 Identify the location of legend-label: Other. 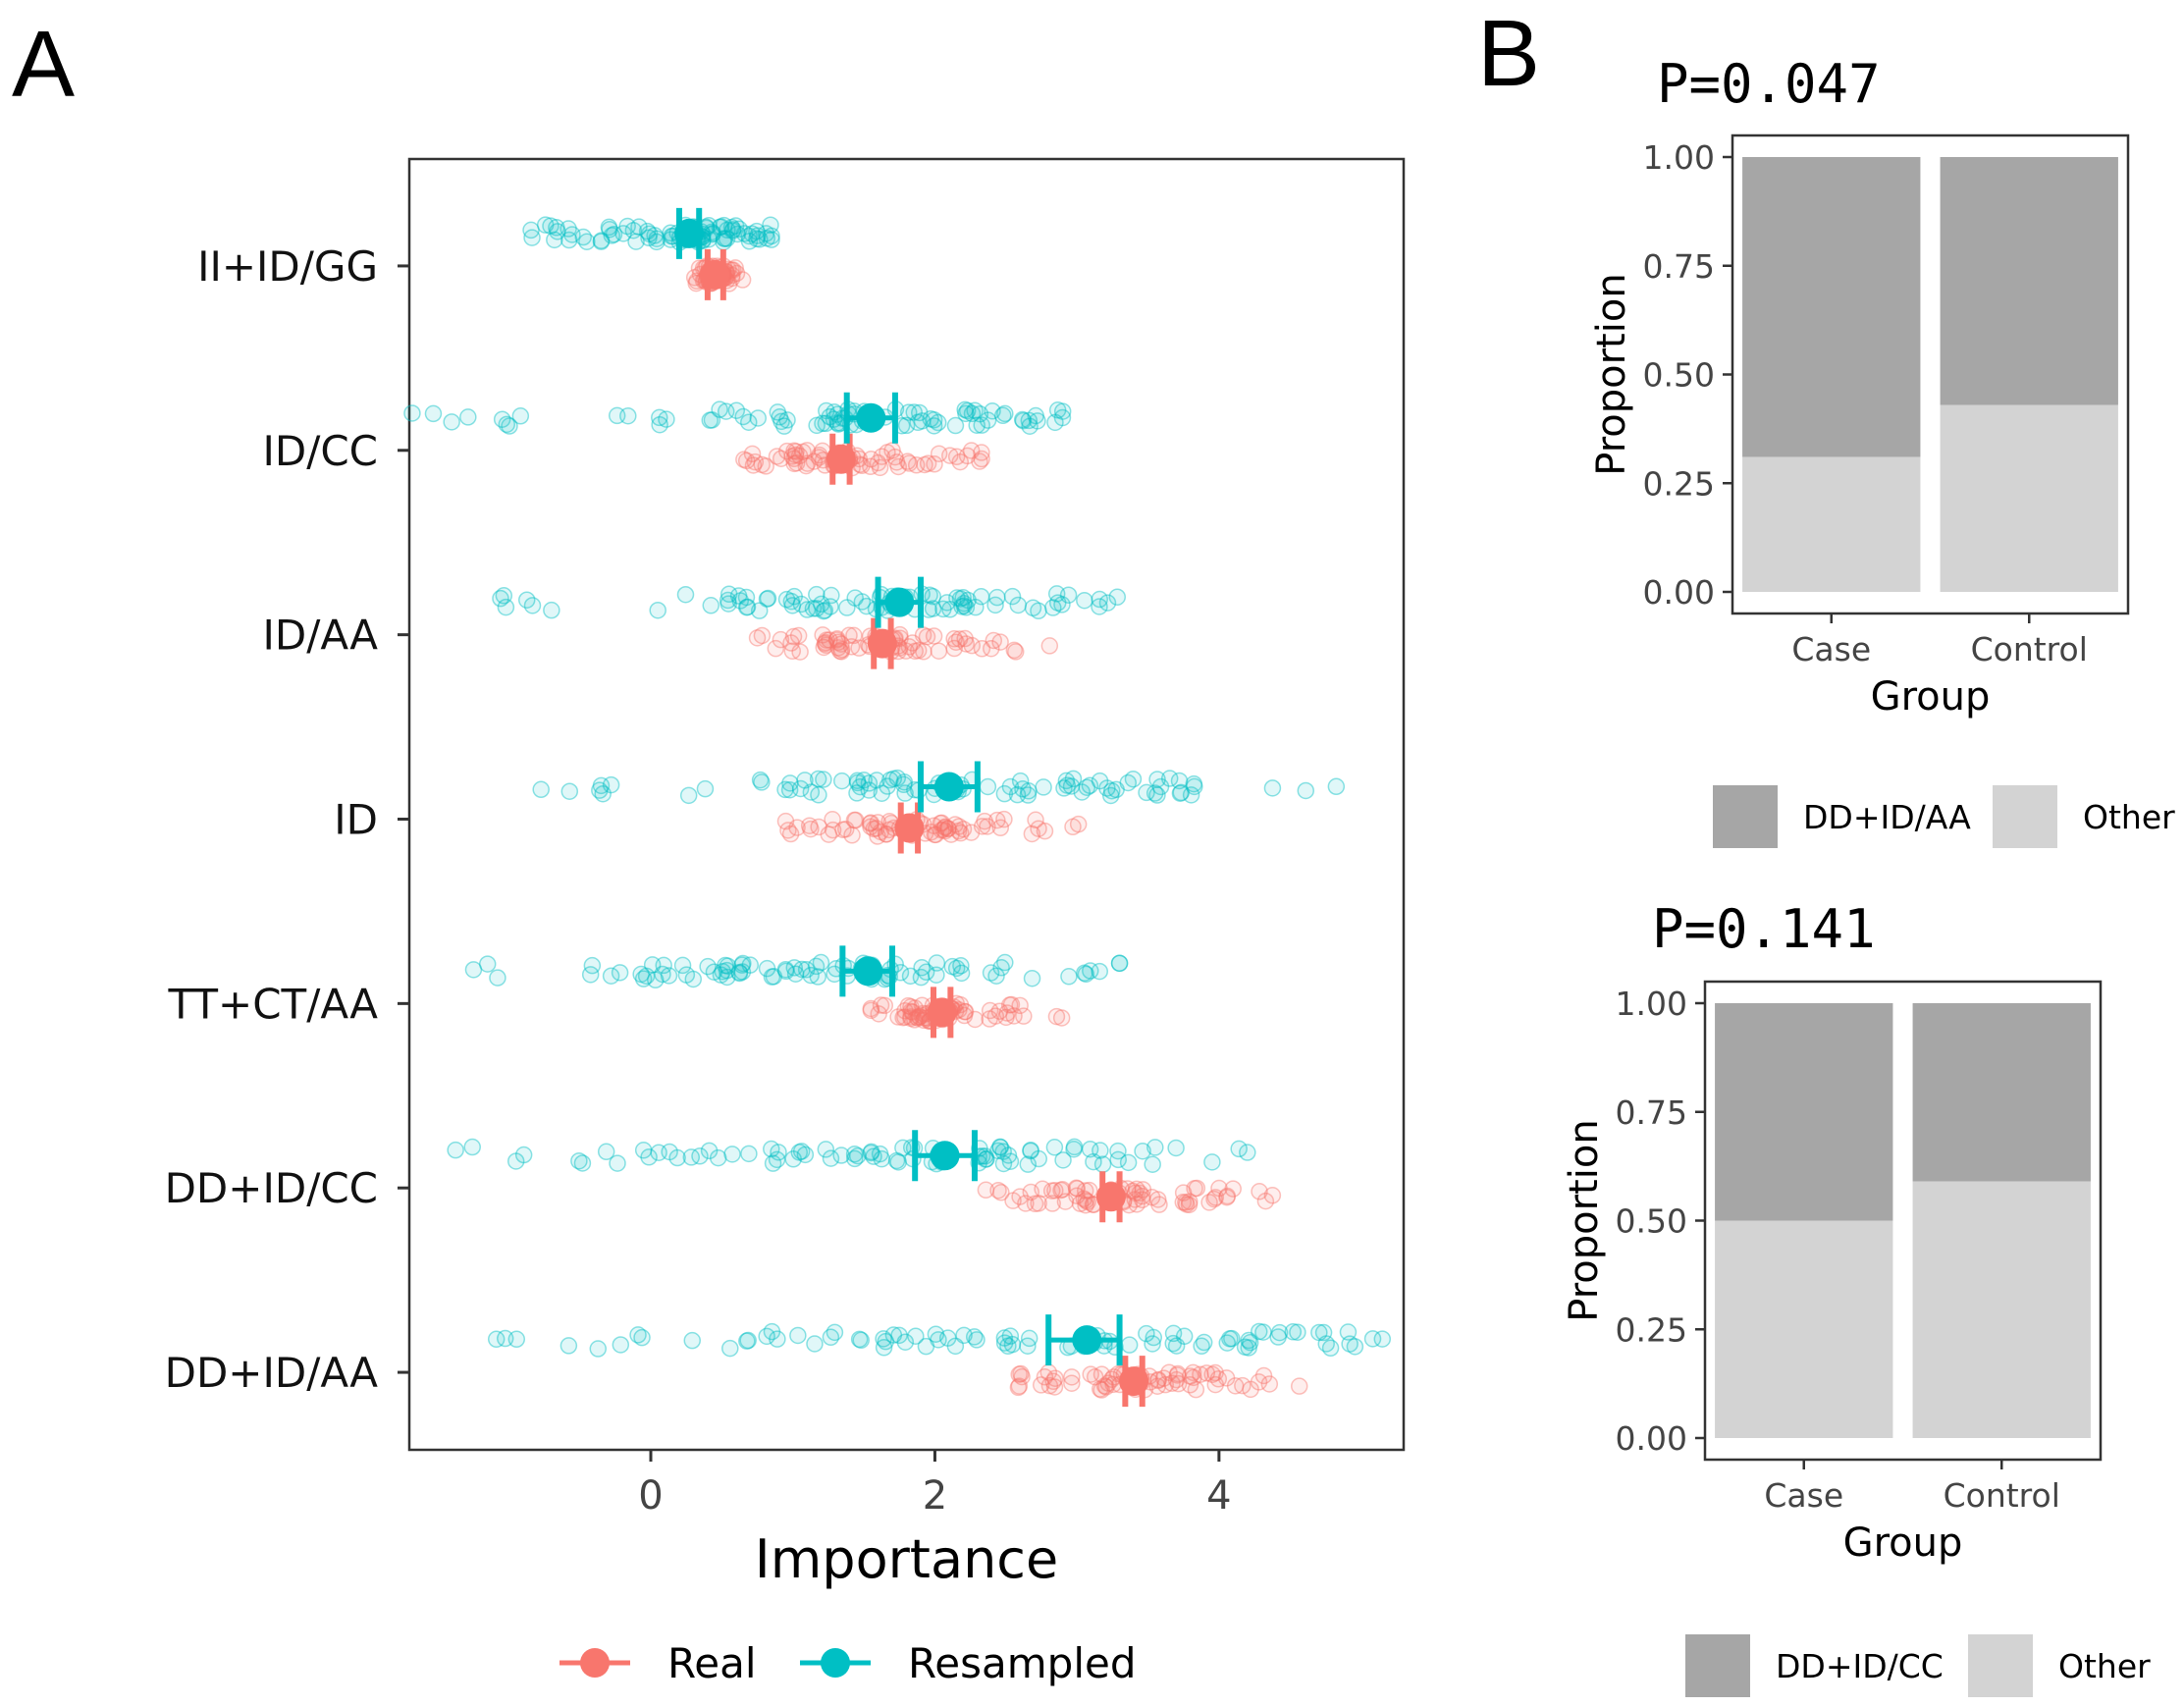
(2129, 817).